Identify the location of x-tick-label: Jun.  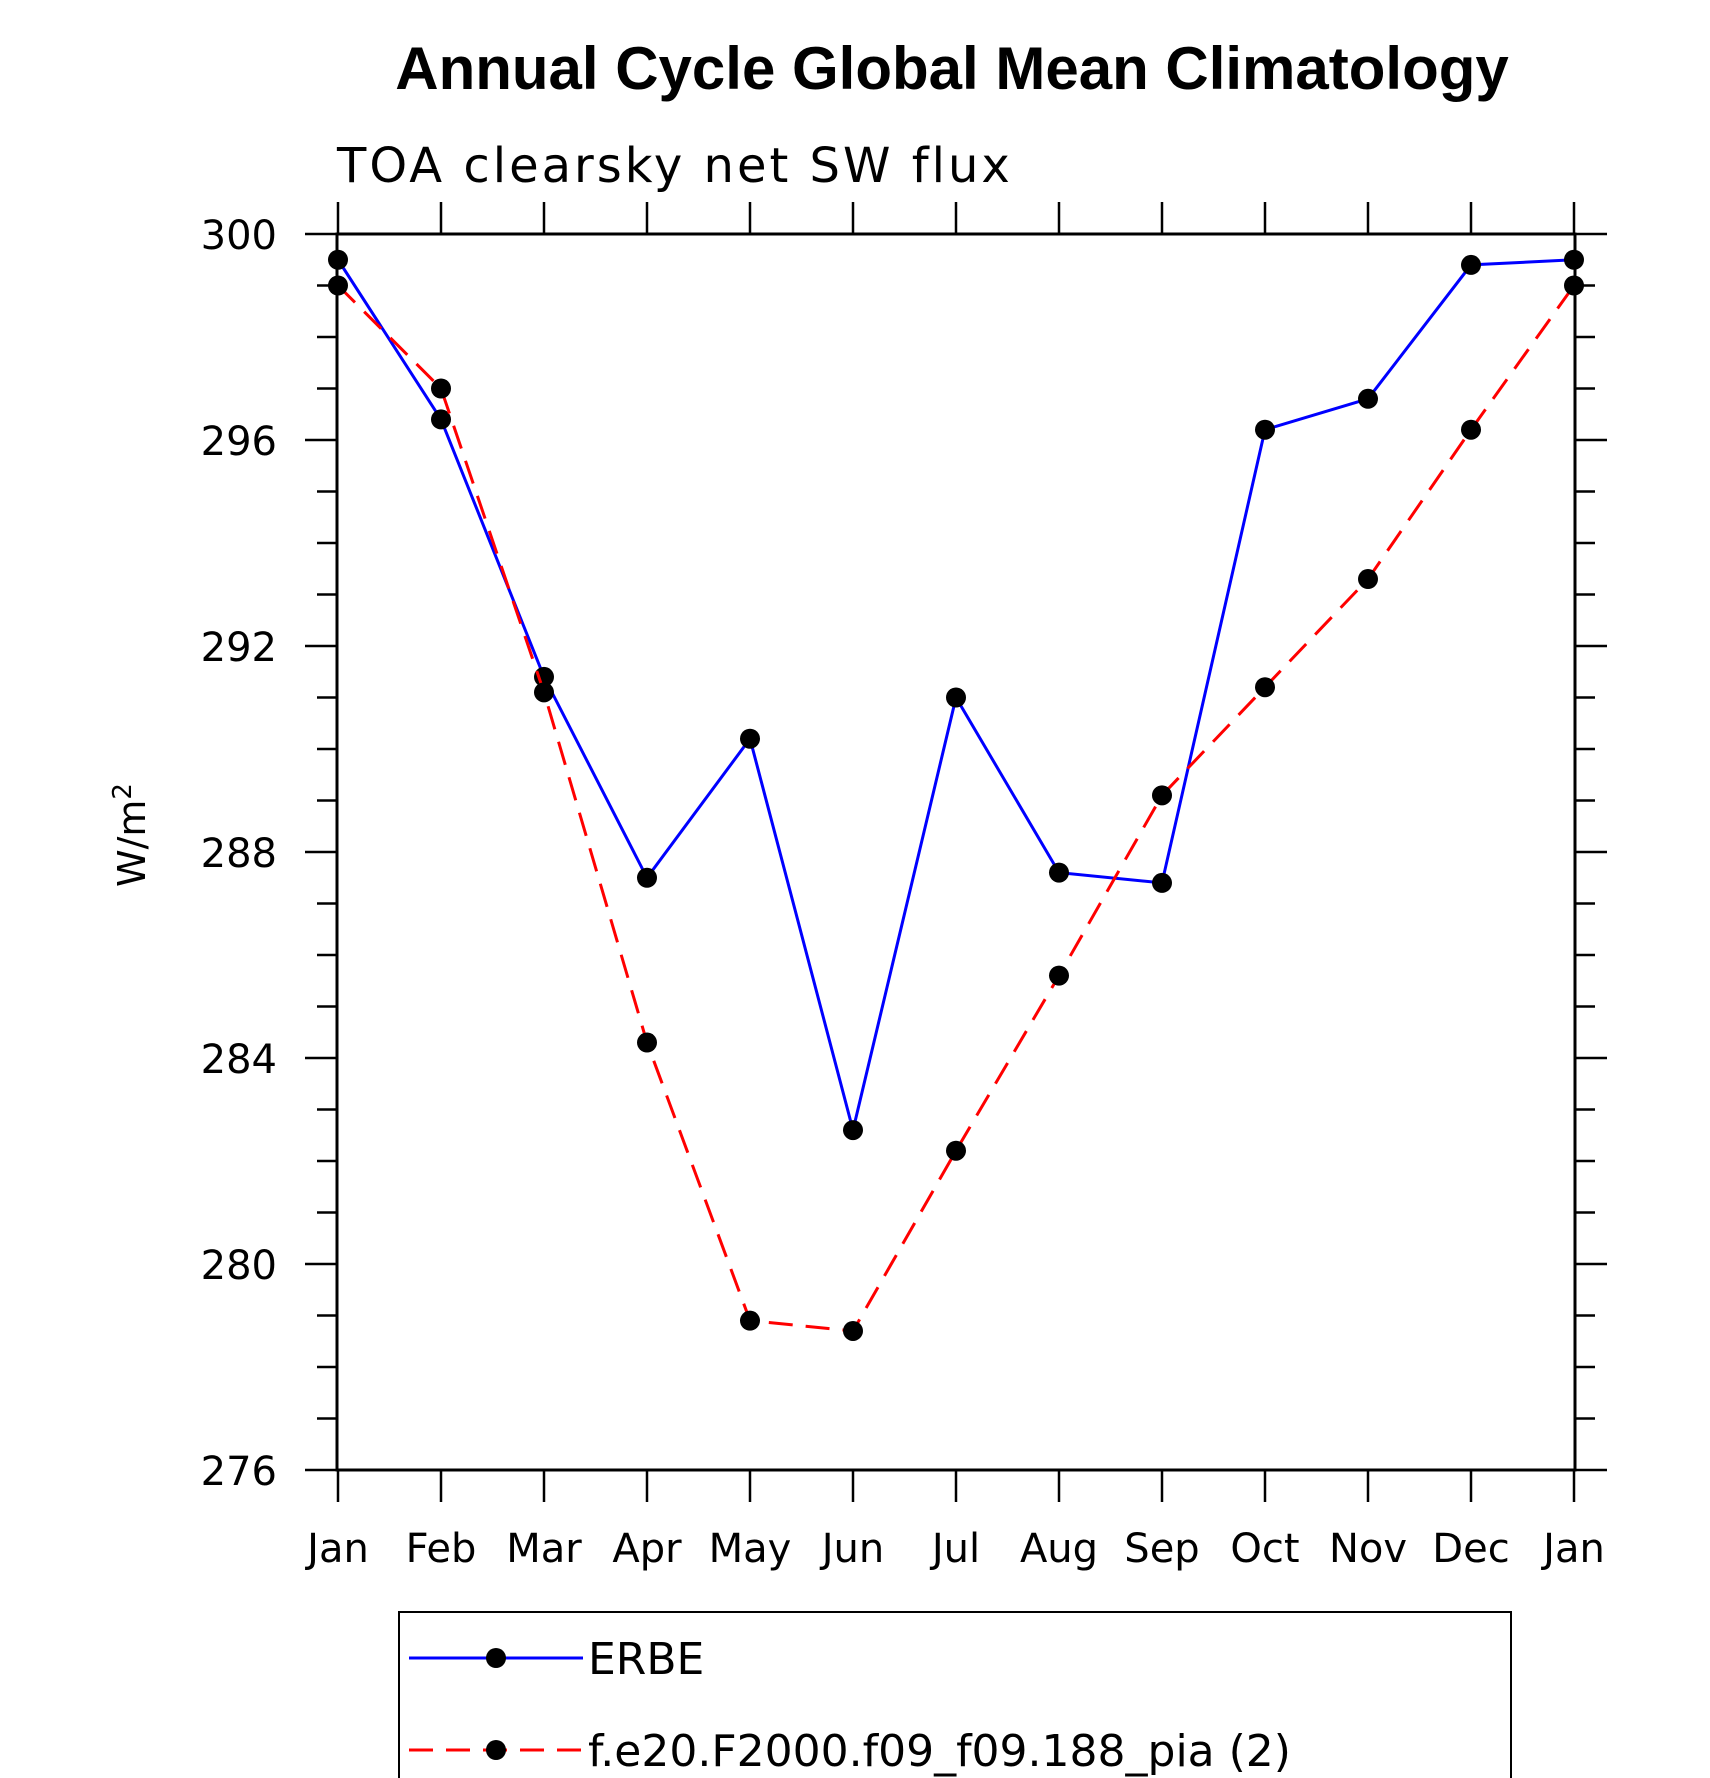
(852, 1549).